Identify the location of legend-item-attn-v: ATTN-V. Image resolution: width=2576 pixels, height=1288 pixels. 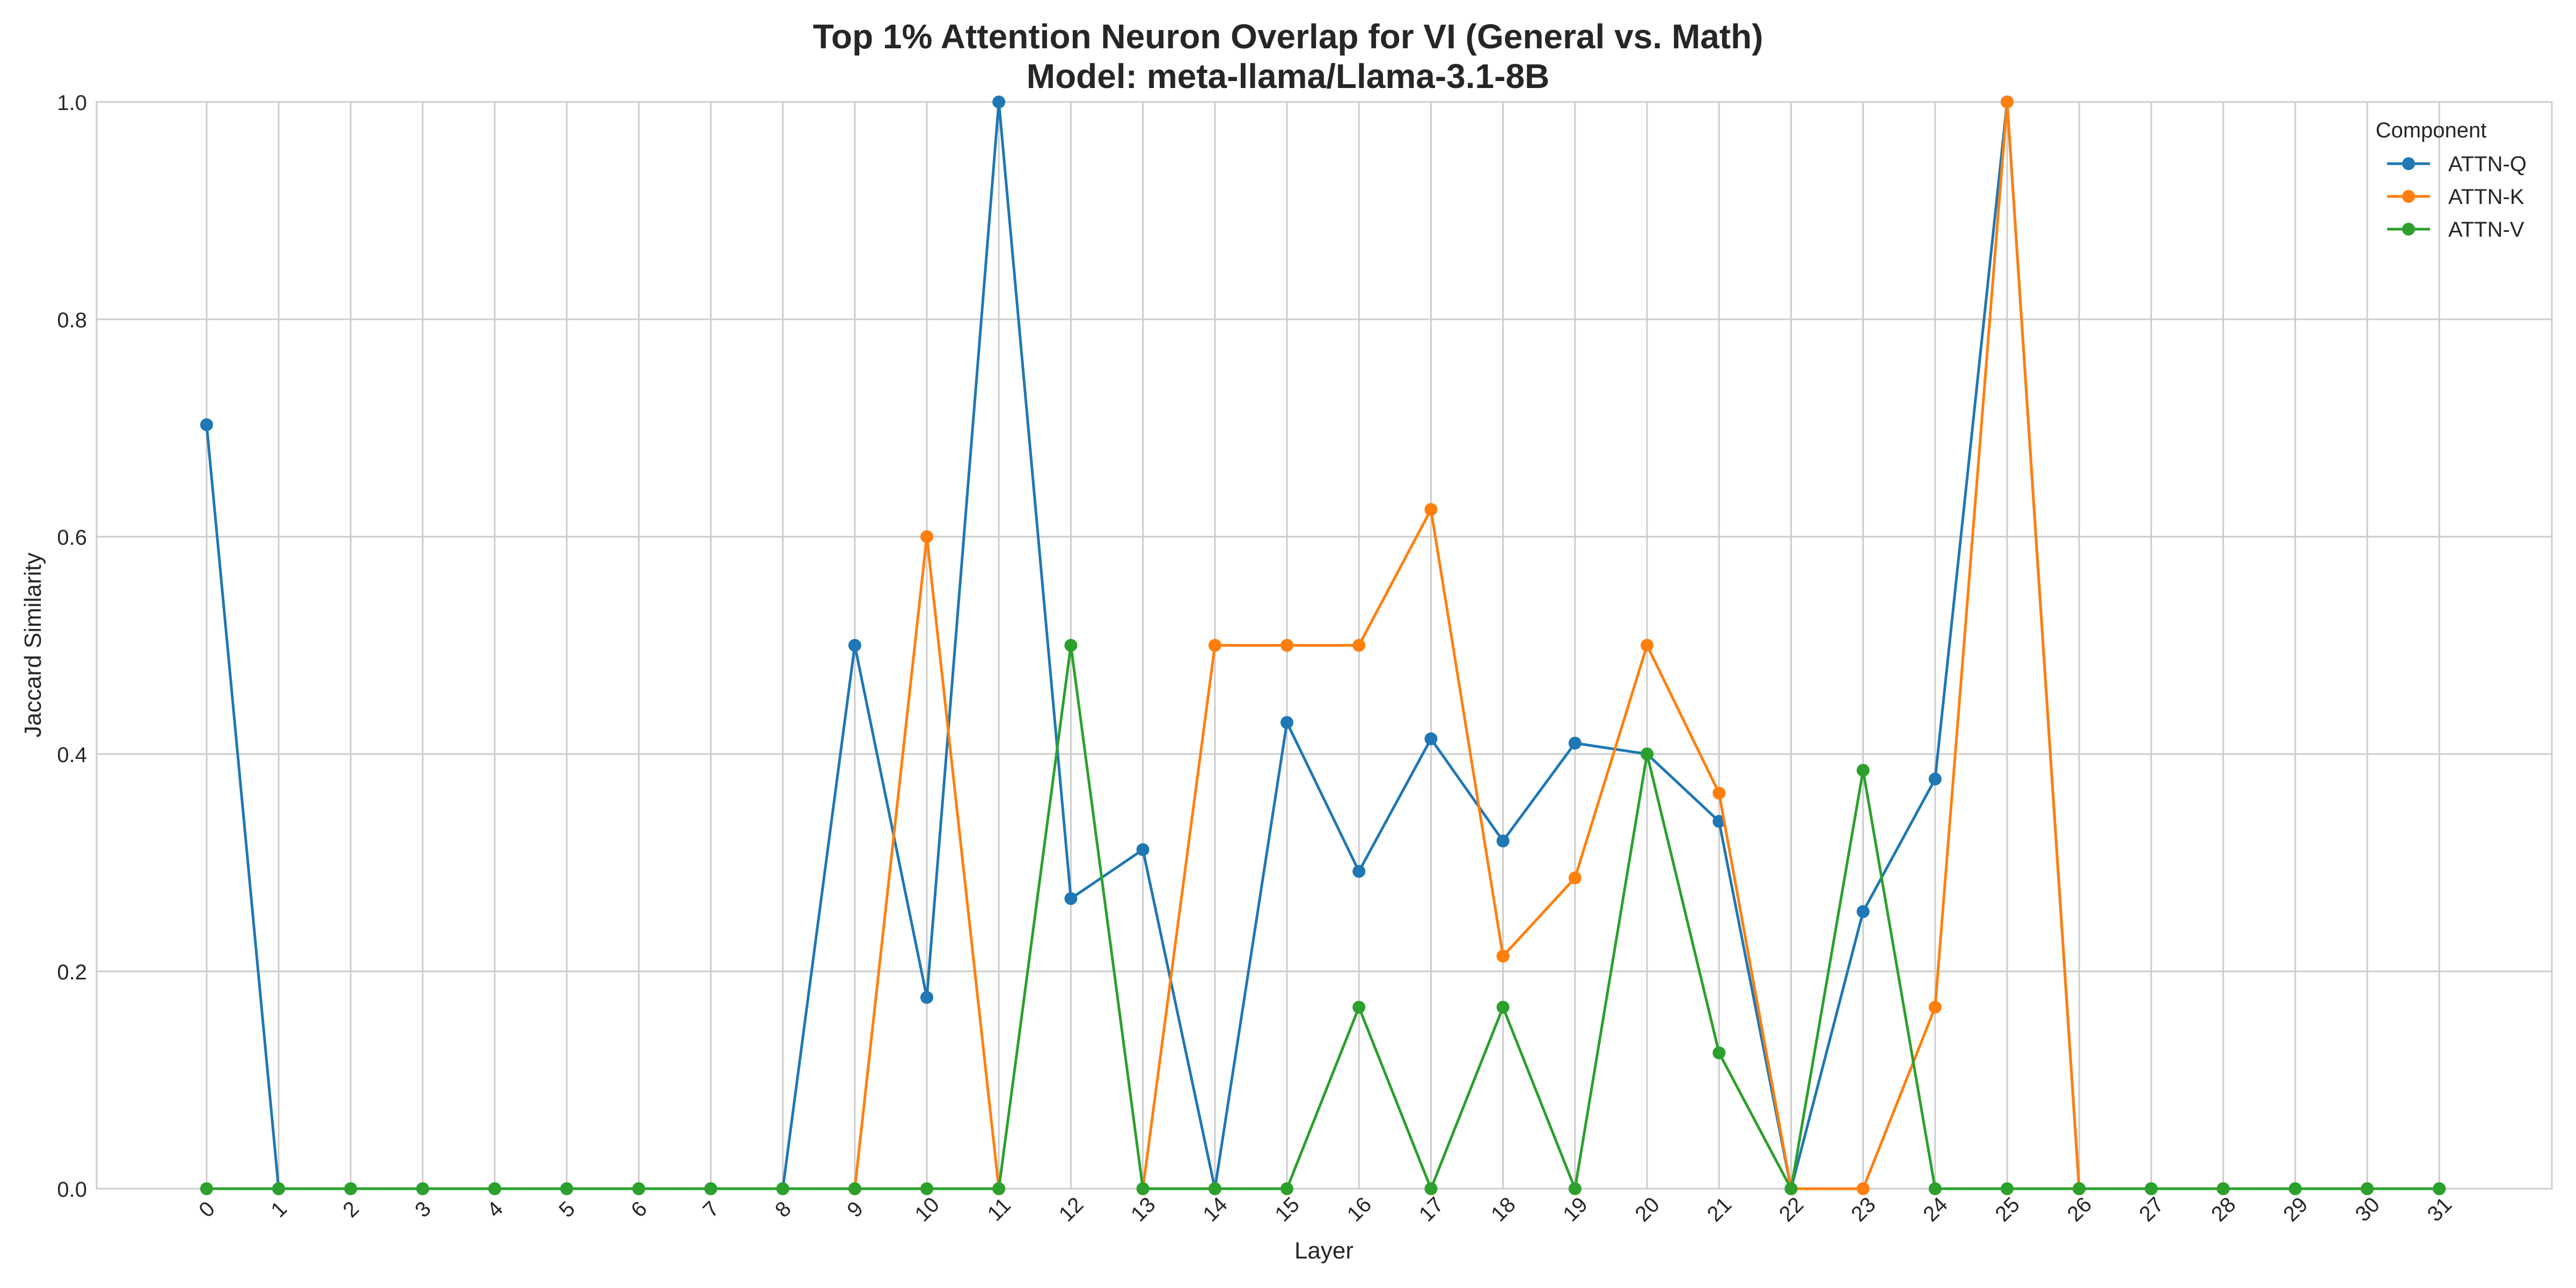
(2455, 229).